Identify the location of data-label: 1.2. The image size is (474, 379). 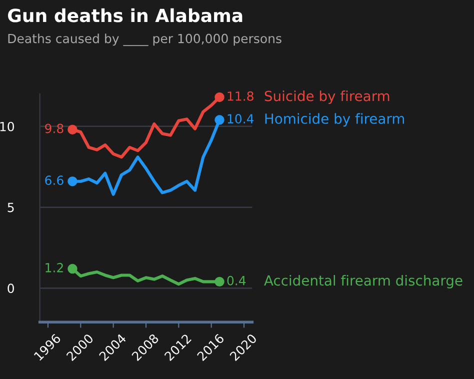
(54, 267).